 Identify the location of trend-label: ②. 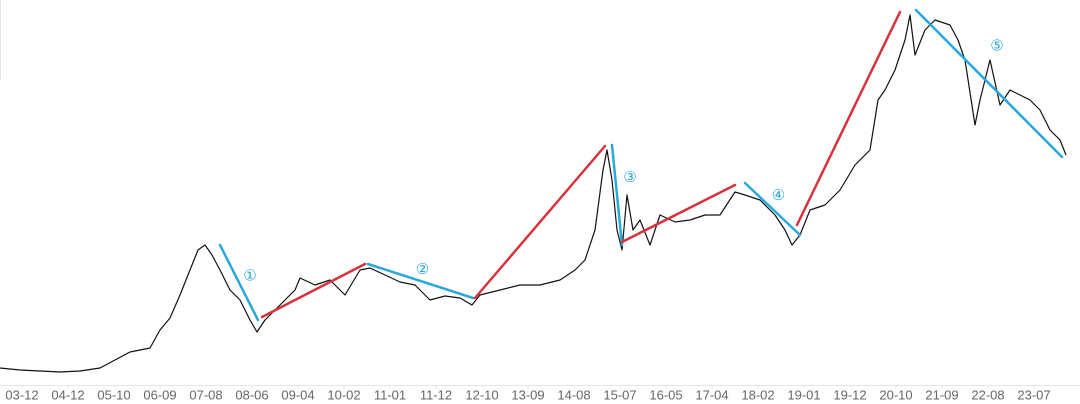
(422, 269).